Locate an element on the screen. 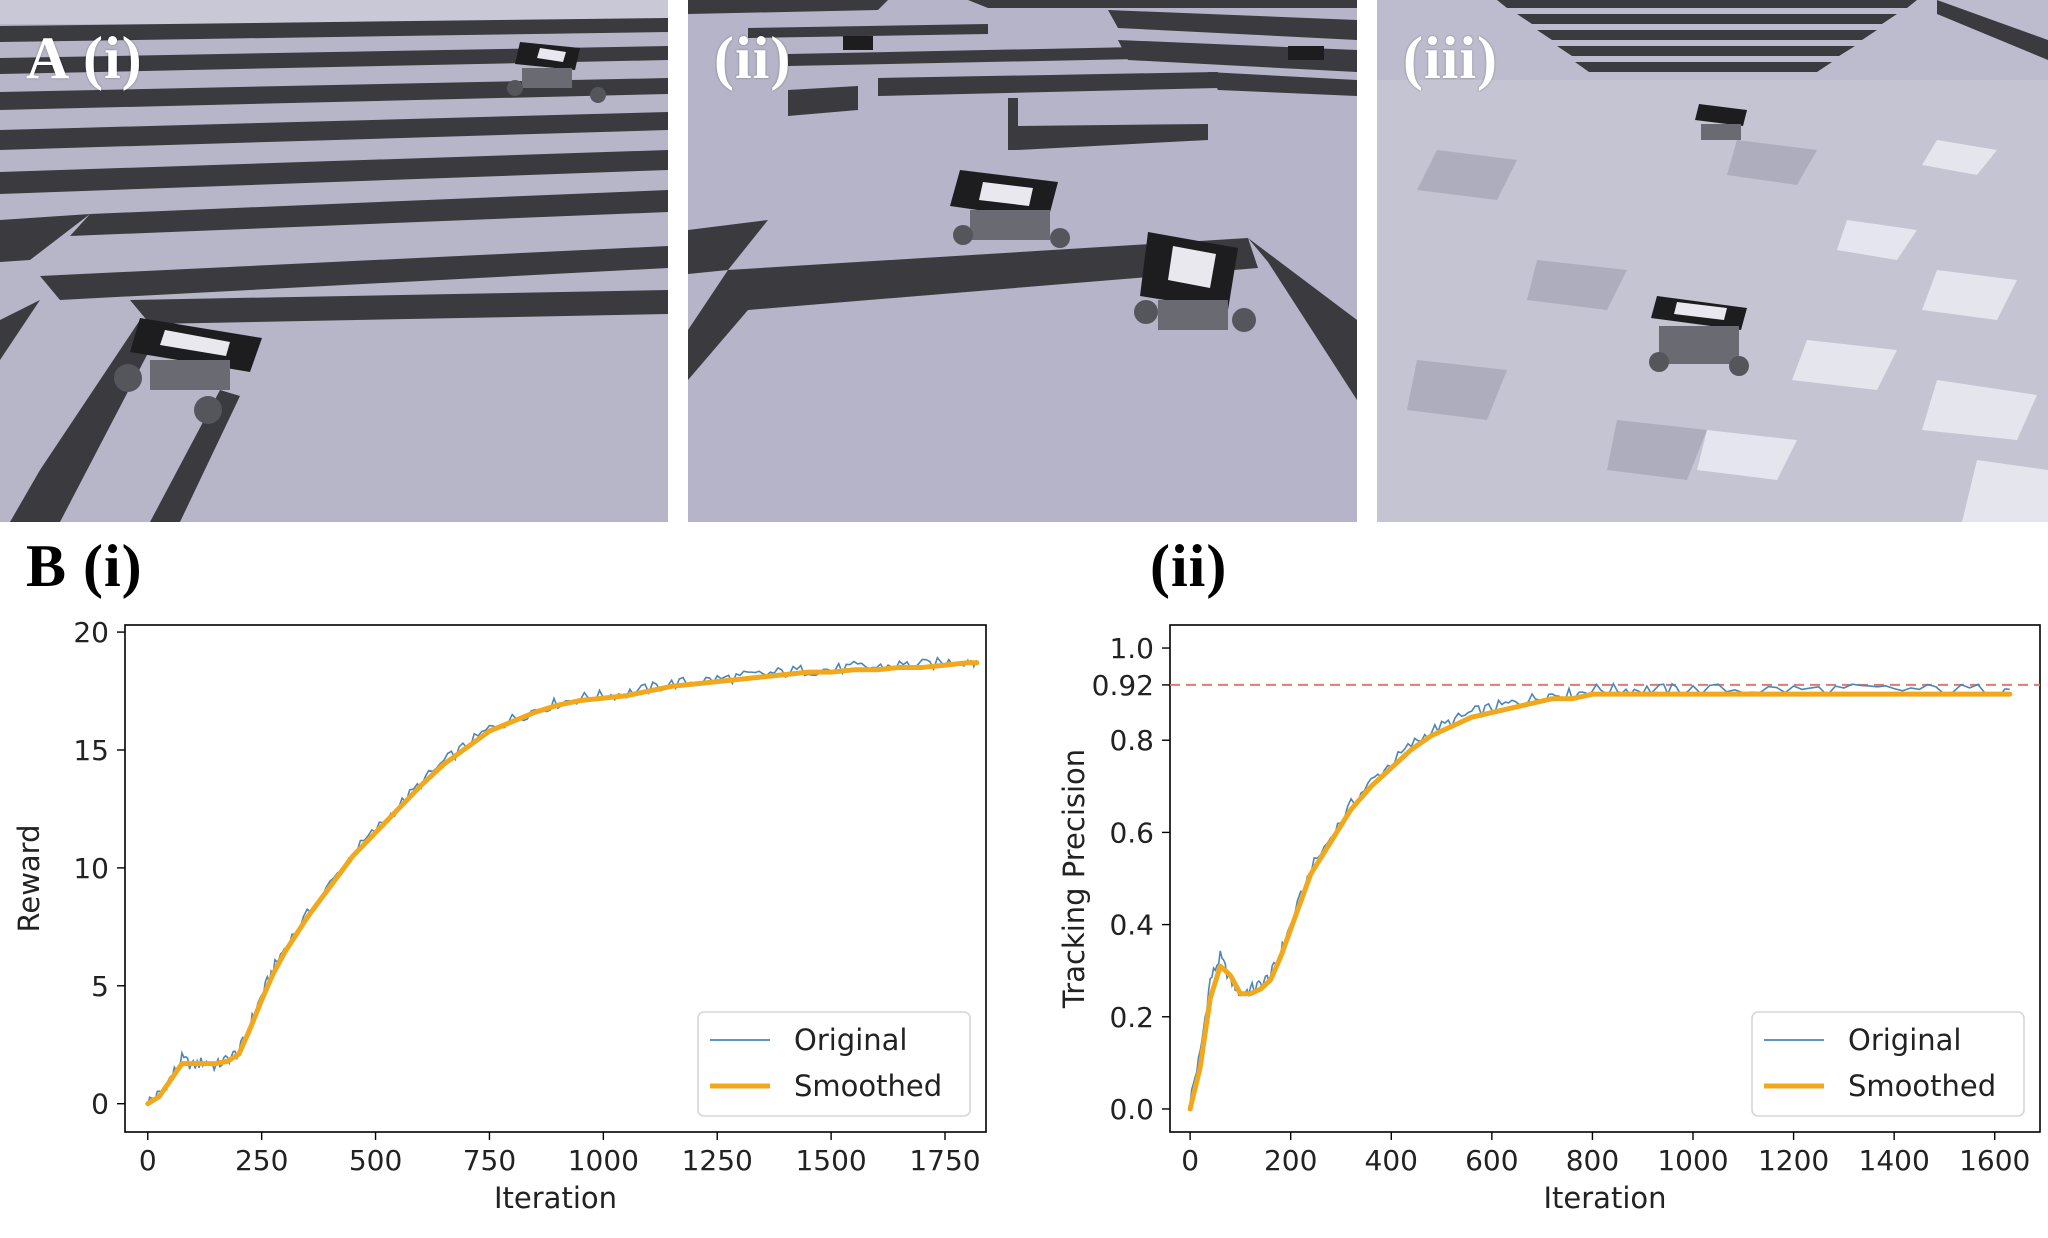  y-axis-label: Reward is located at coordinates (29, 879).